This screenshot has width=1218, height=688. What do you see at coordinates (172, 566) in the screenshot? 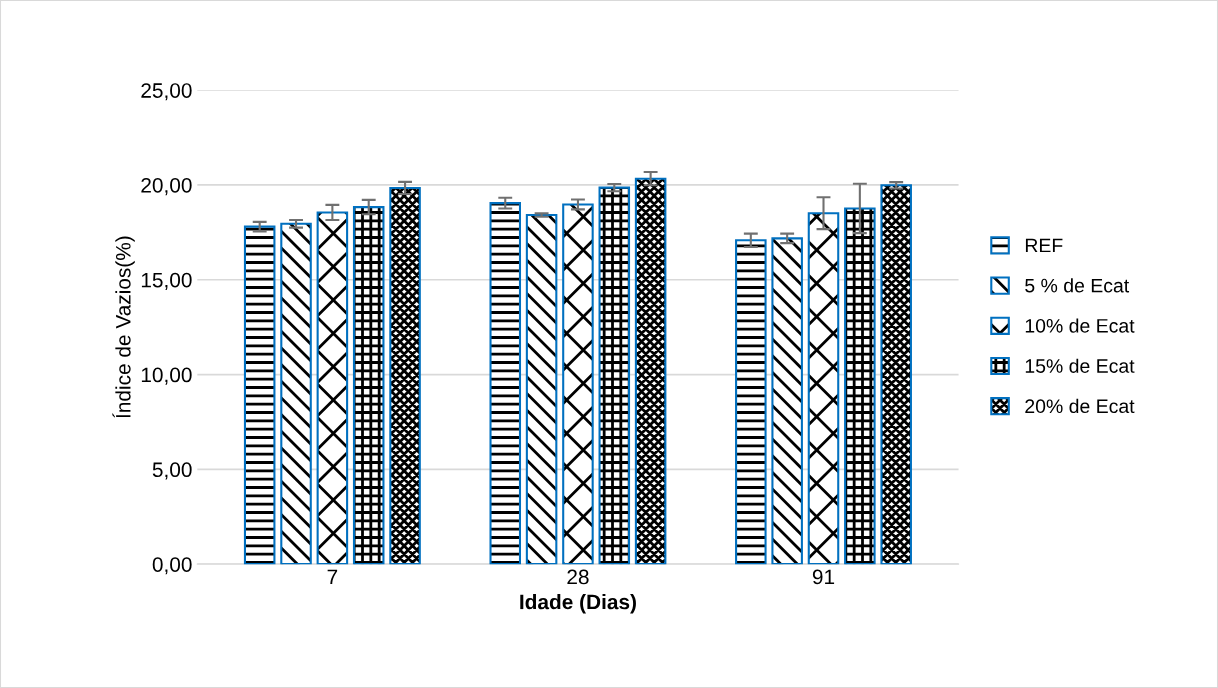
I see `y-tick-label: 0,00` at bounding box center [172, 566].